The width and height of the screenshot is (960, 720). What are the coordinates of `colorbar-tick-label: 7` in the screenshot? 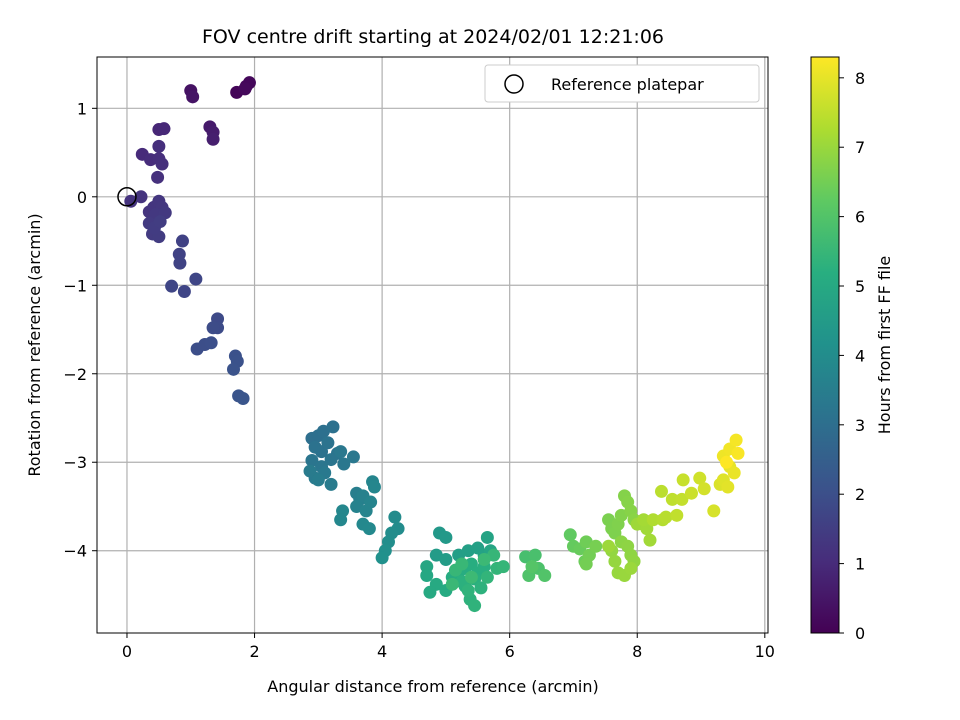 It's located at (860, 147).